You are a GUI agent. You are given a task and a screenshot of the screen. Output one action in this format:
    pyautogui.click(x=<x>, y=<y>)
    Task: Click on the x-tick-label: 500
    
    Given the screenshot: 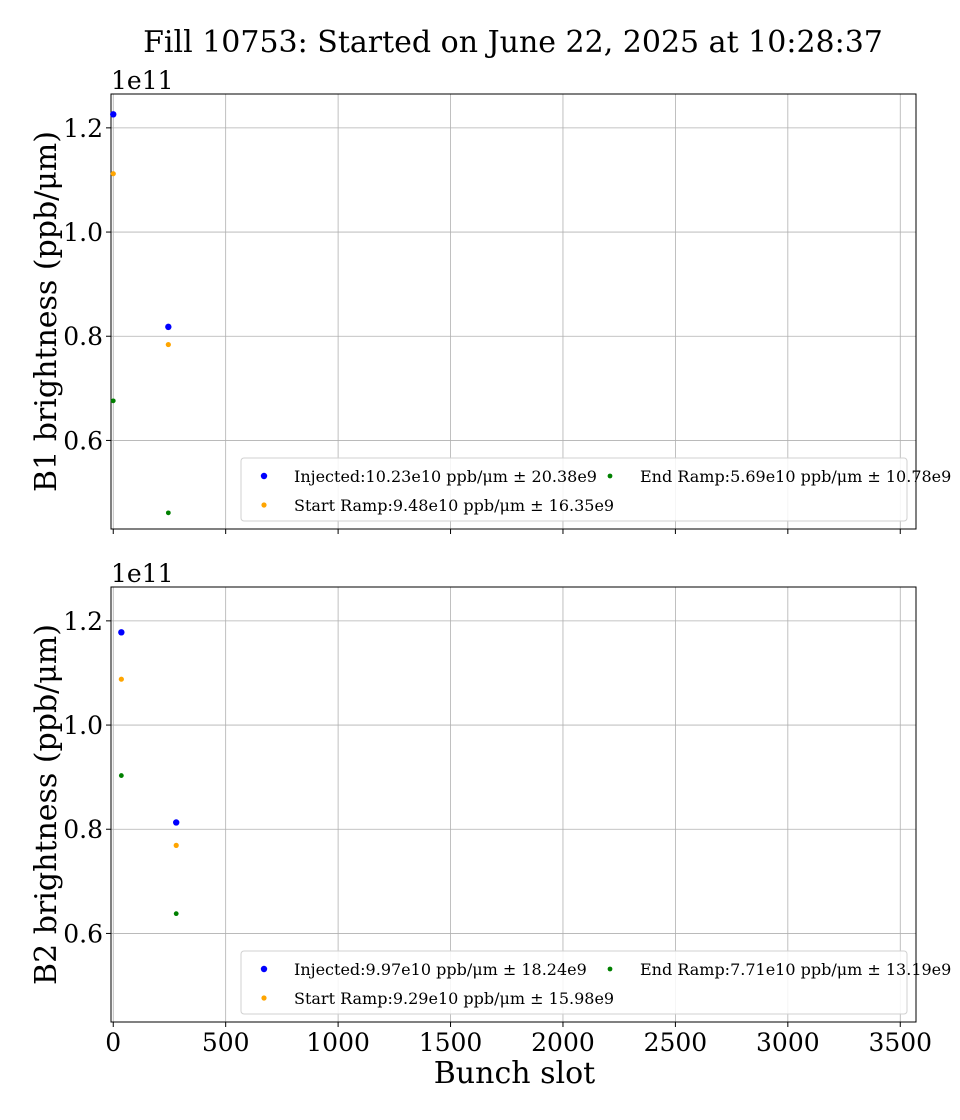 What is the action you would take?
    pyautogui.click(x=226, y=1042)
    